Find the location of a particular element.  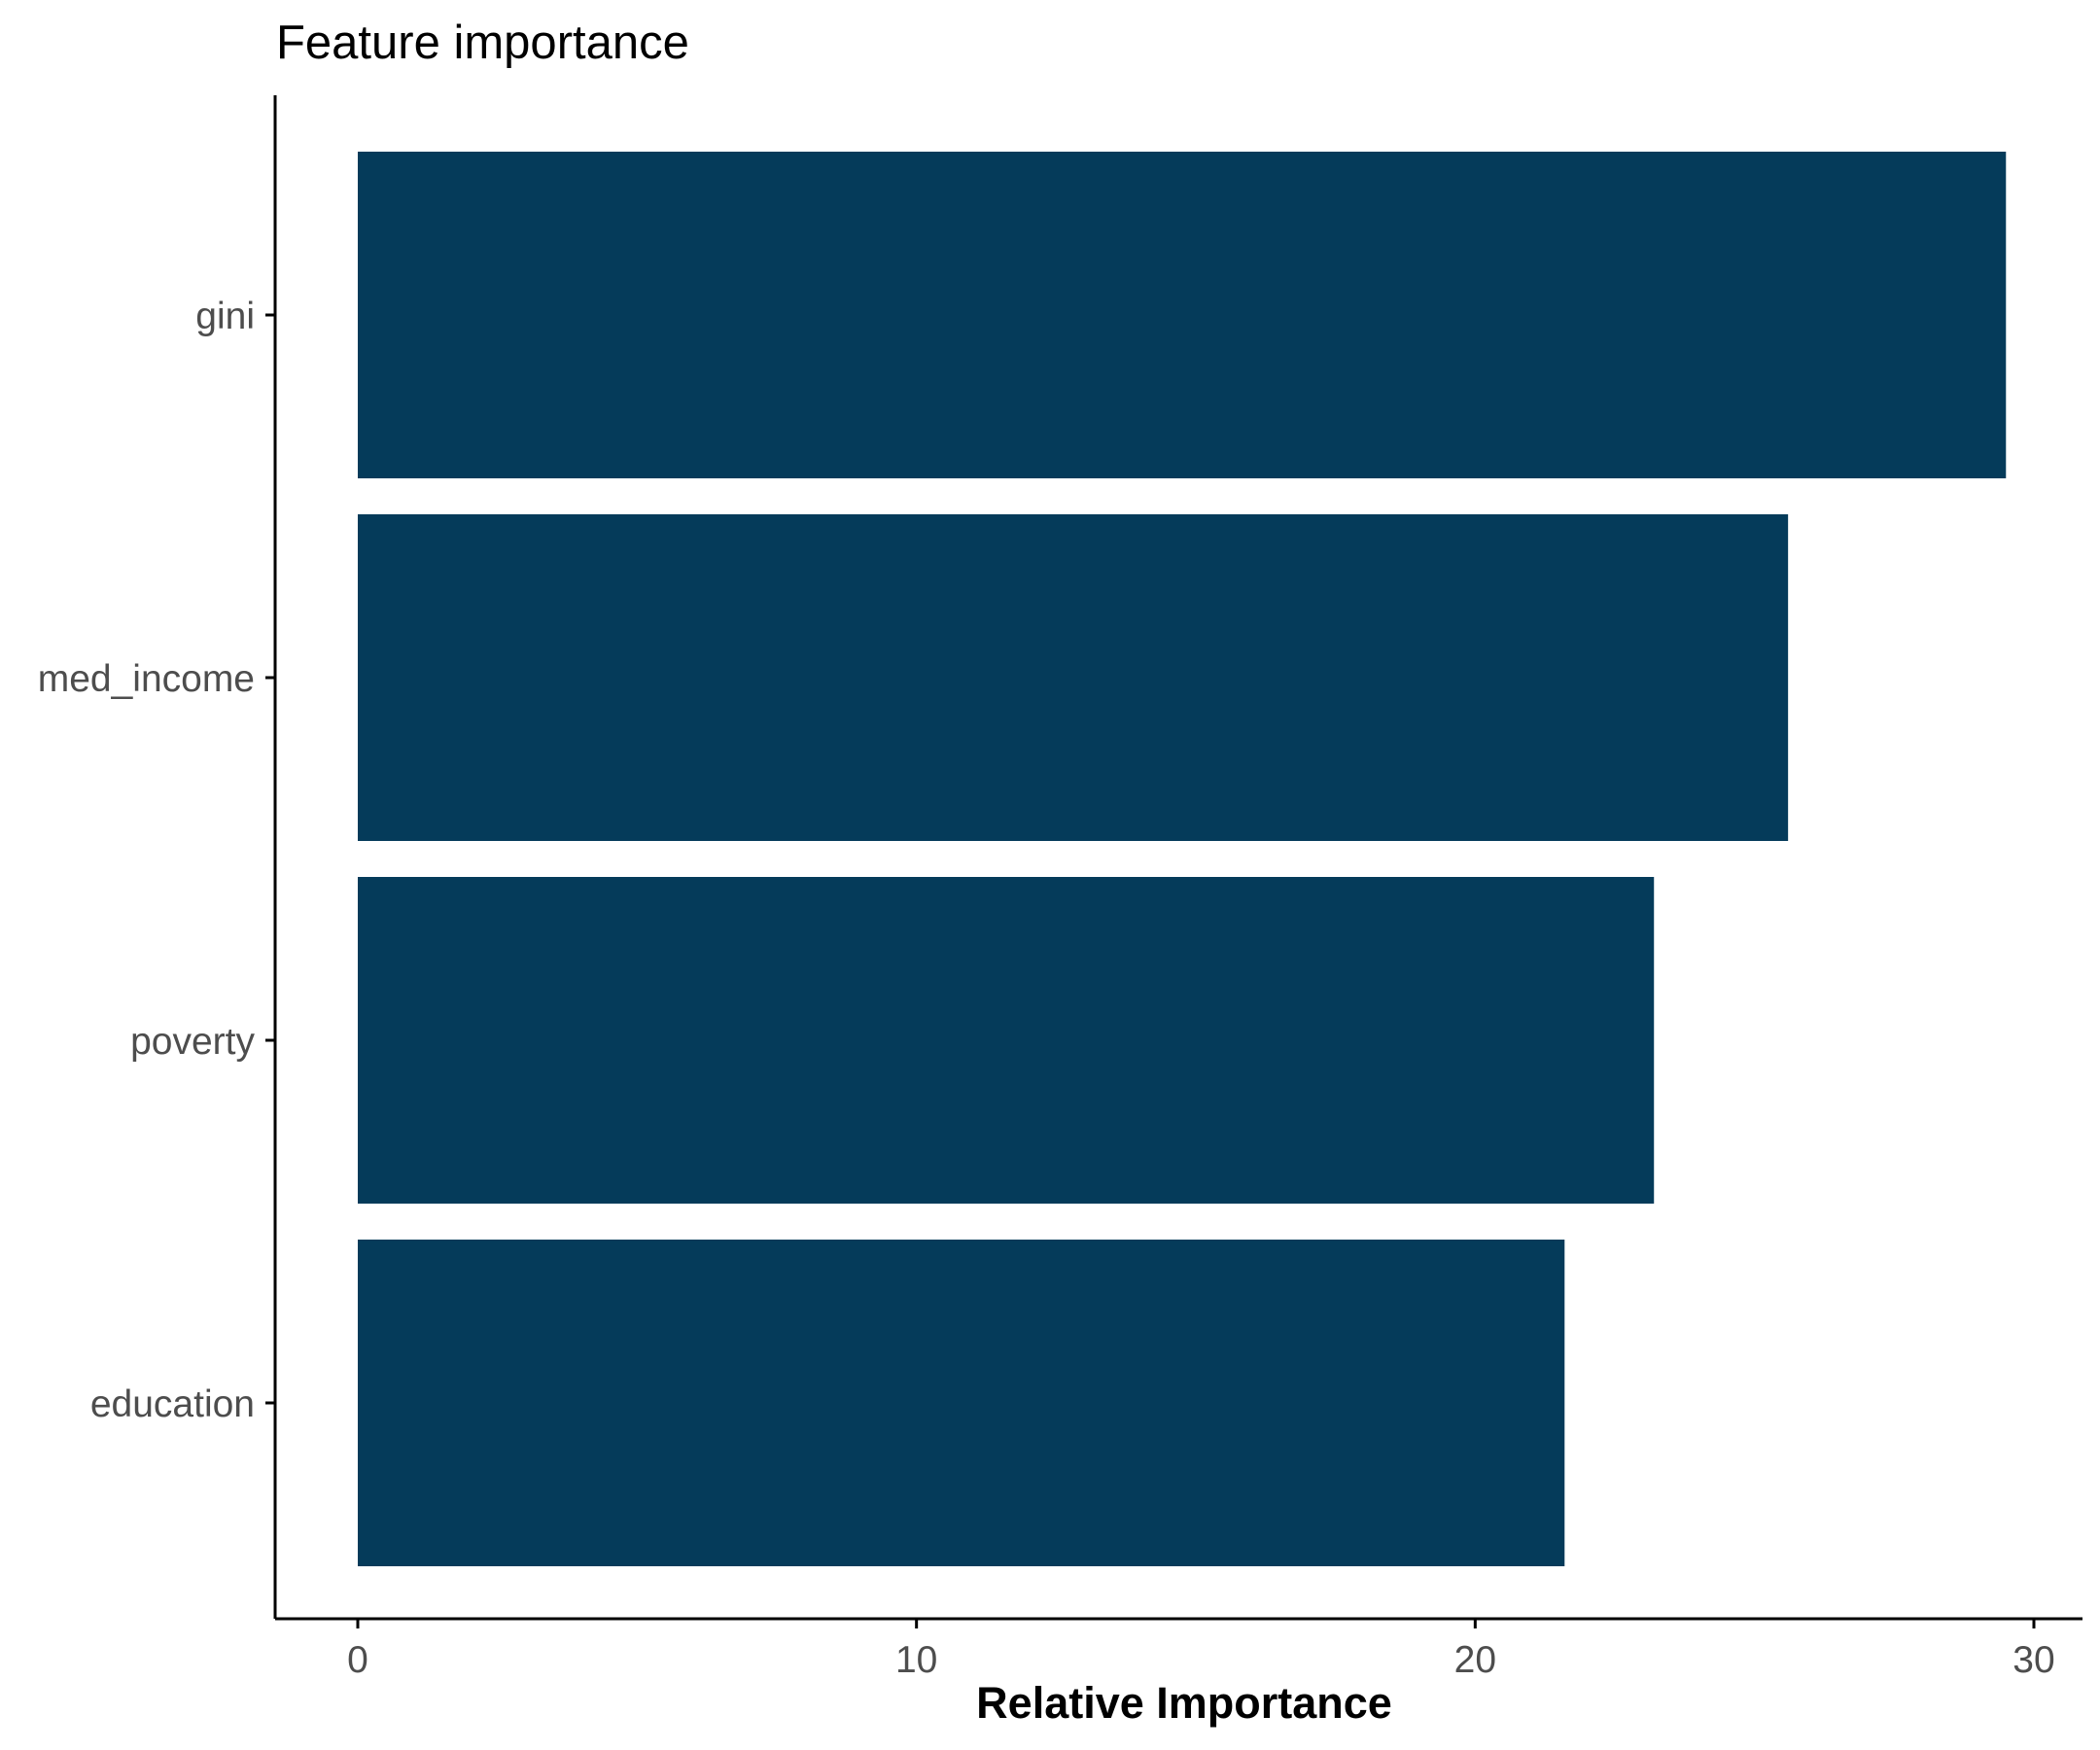

chart-title: Feature importance is located at coordinates (482, 43).